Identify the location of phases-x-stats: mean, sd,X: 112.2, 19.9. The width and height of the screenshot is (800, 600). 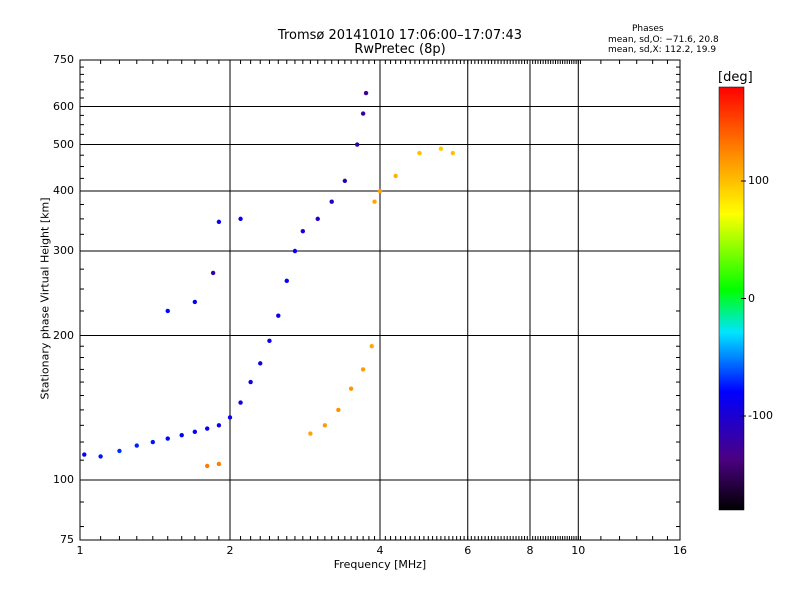
(662, 50).